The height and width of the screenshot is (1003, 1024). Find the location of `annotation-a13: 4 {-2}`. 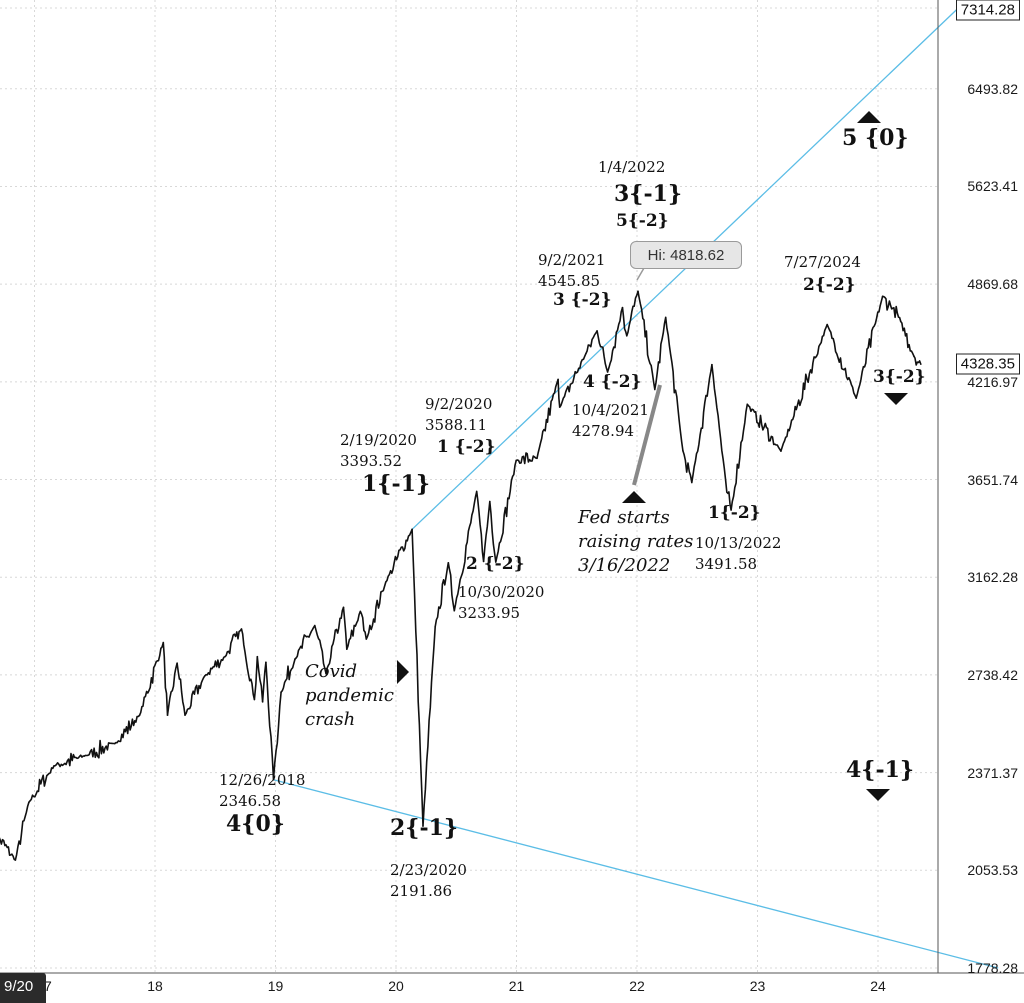

annotation-a13: 4 {-2} is located at coordinates (612, 382).